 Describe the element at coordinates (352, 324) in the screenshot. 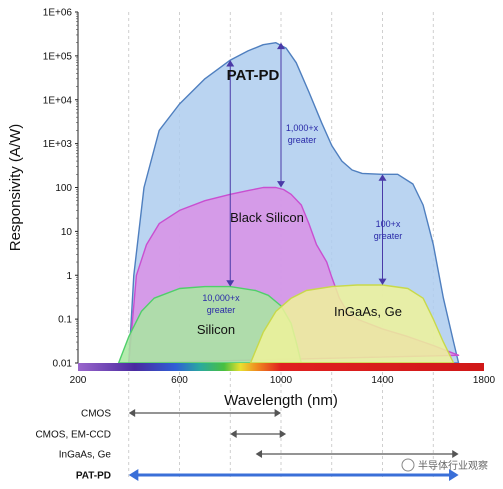

I see `ingaas-ge-curve` at that location.